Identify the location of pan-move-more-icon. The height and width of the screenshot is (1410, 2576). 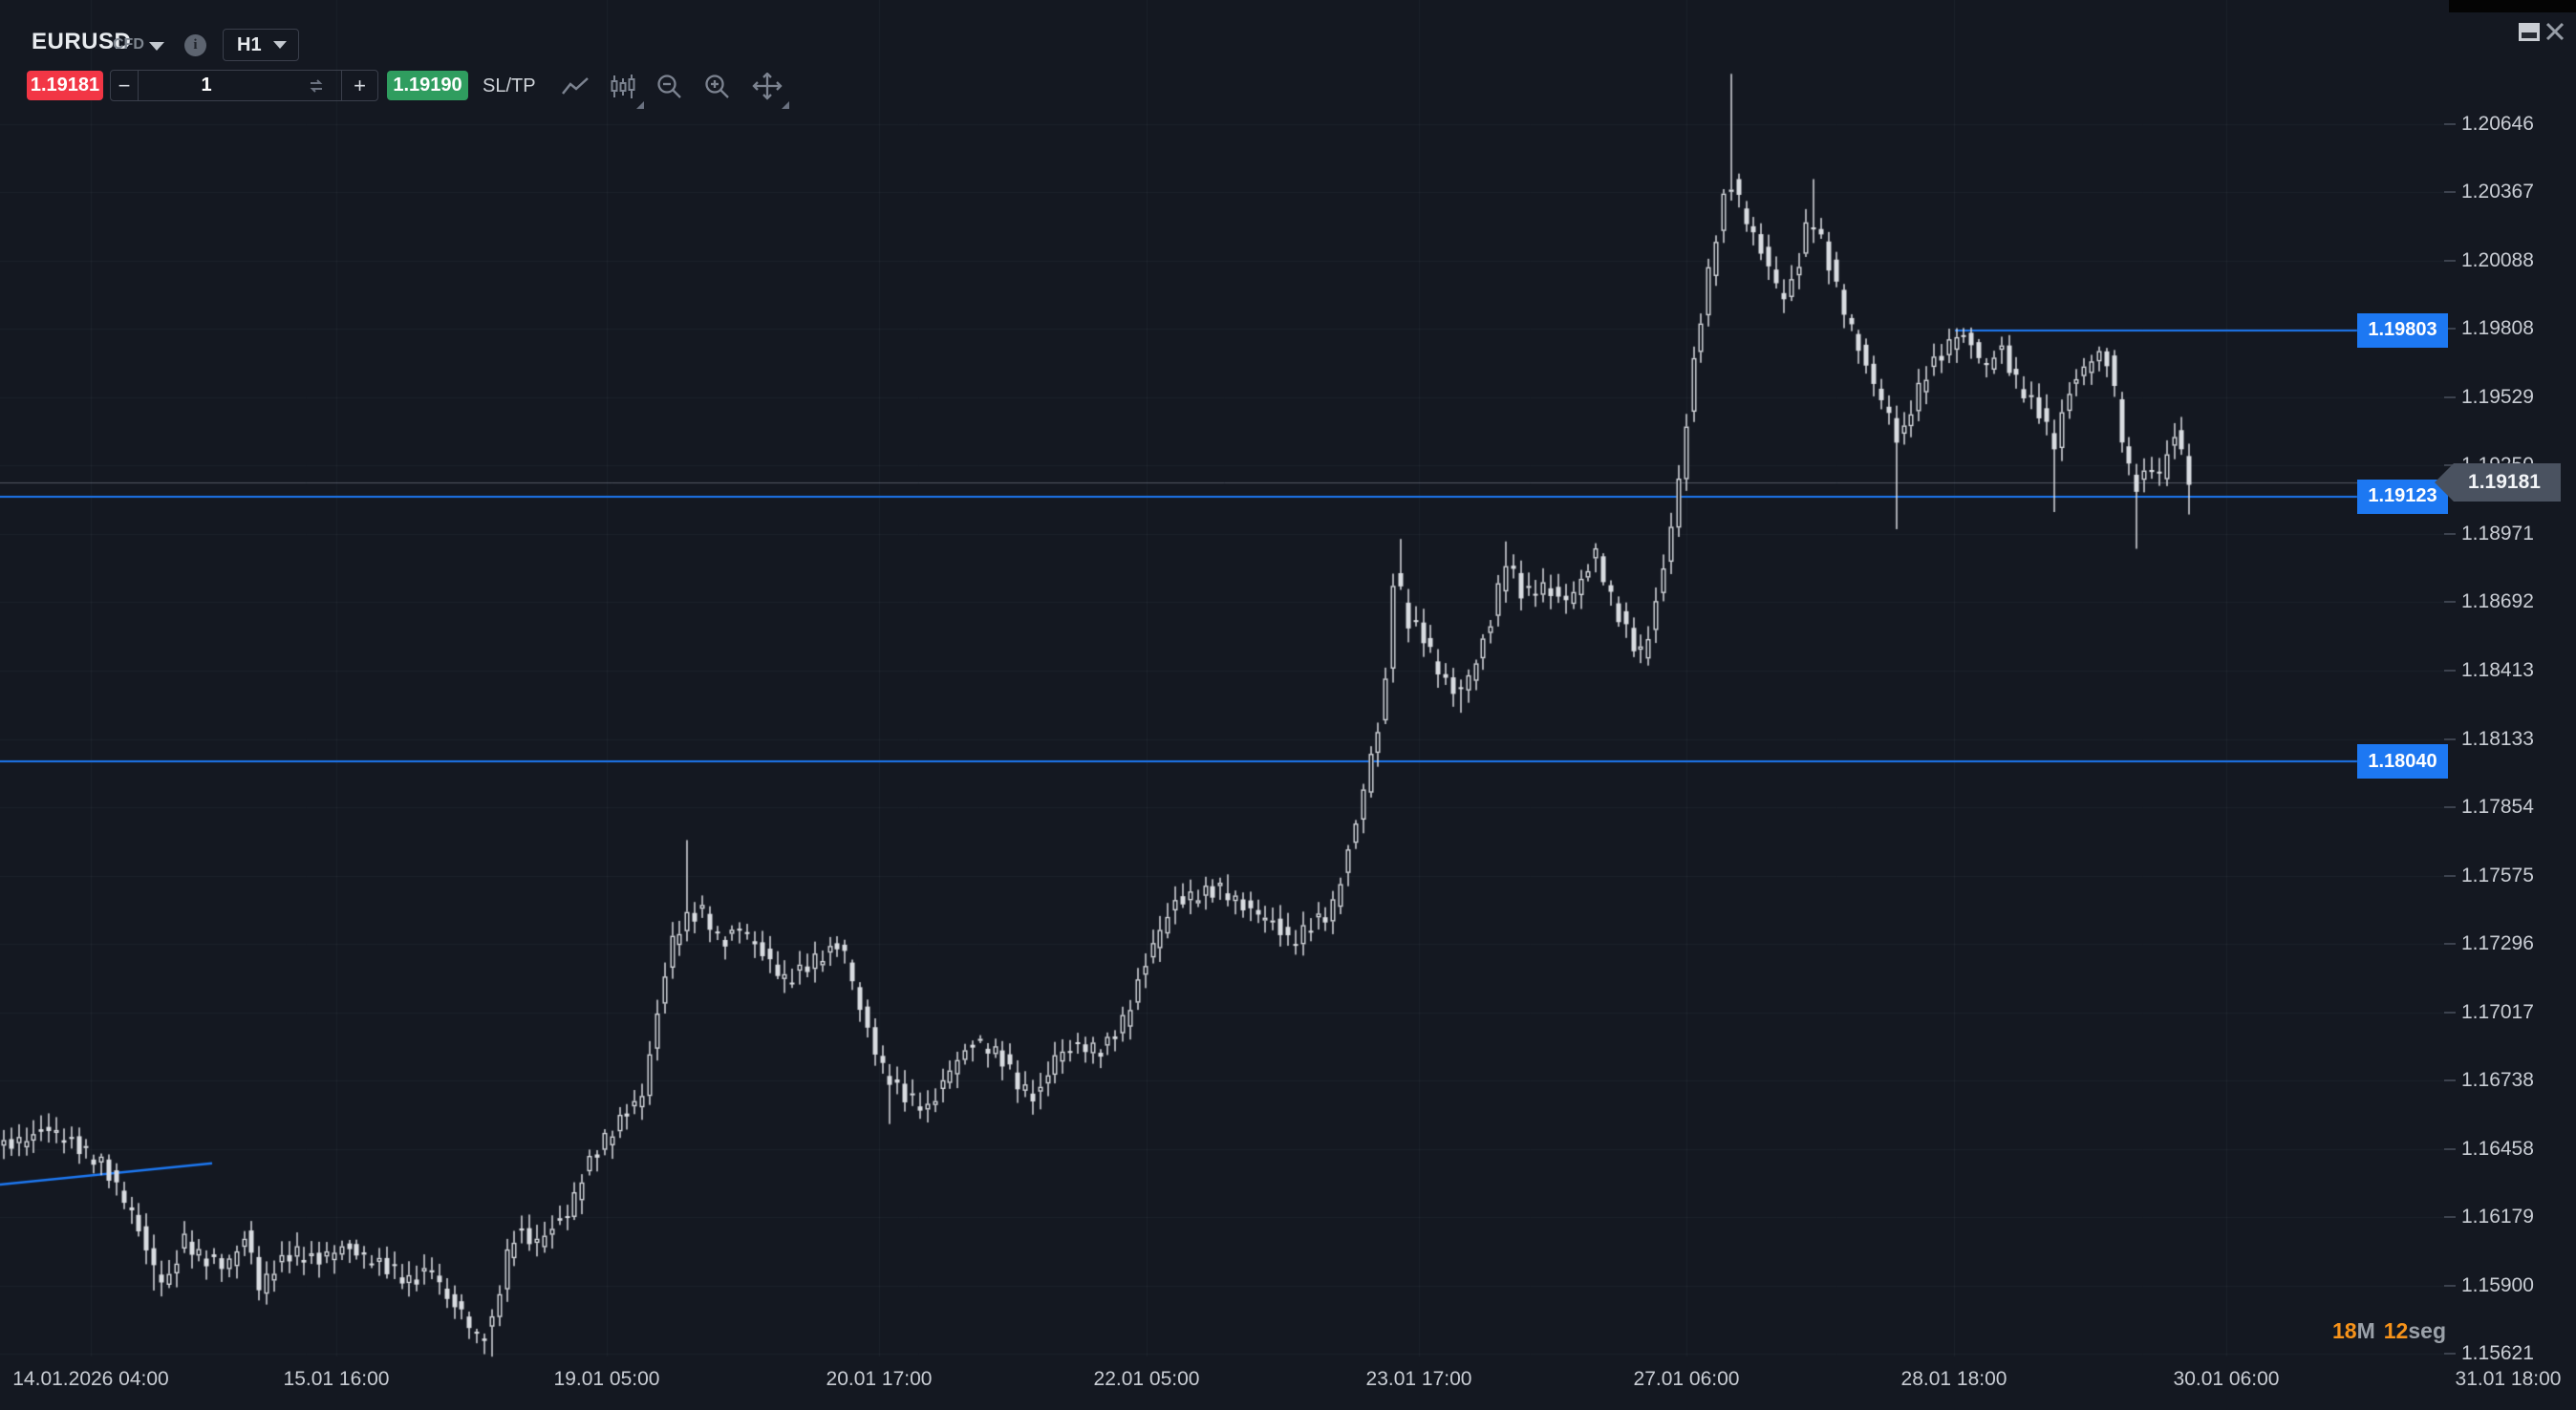
(785, 105).